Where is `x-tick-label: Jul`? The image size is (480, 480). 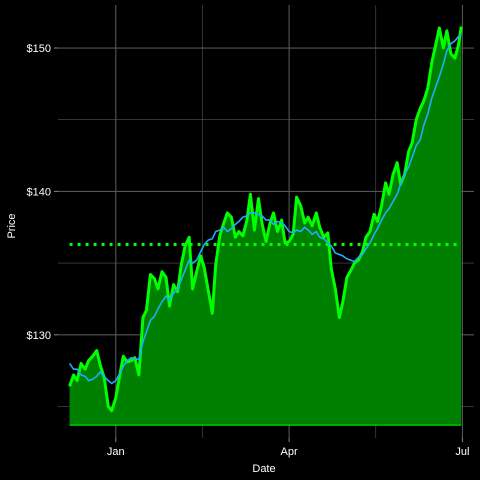
x-tick-label: Jul is located at coordinates (462, 452).